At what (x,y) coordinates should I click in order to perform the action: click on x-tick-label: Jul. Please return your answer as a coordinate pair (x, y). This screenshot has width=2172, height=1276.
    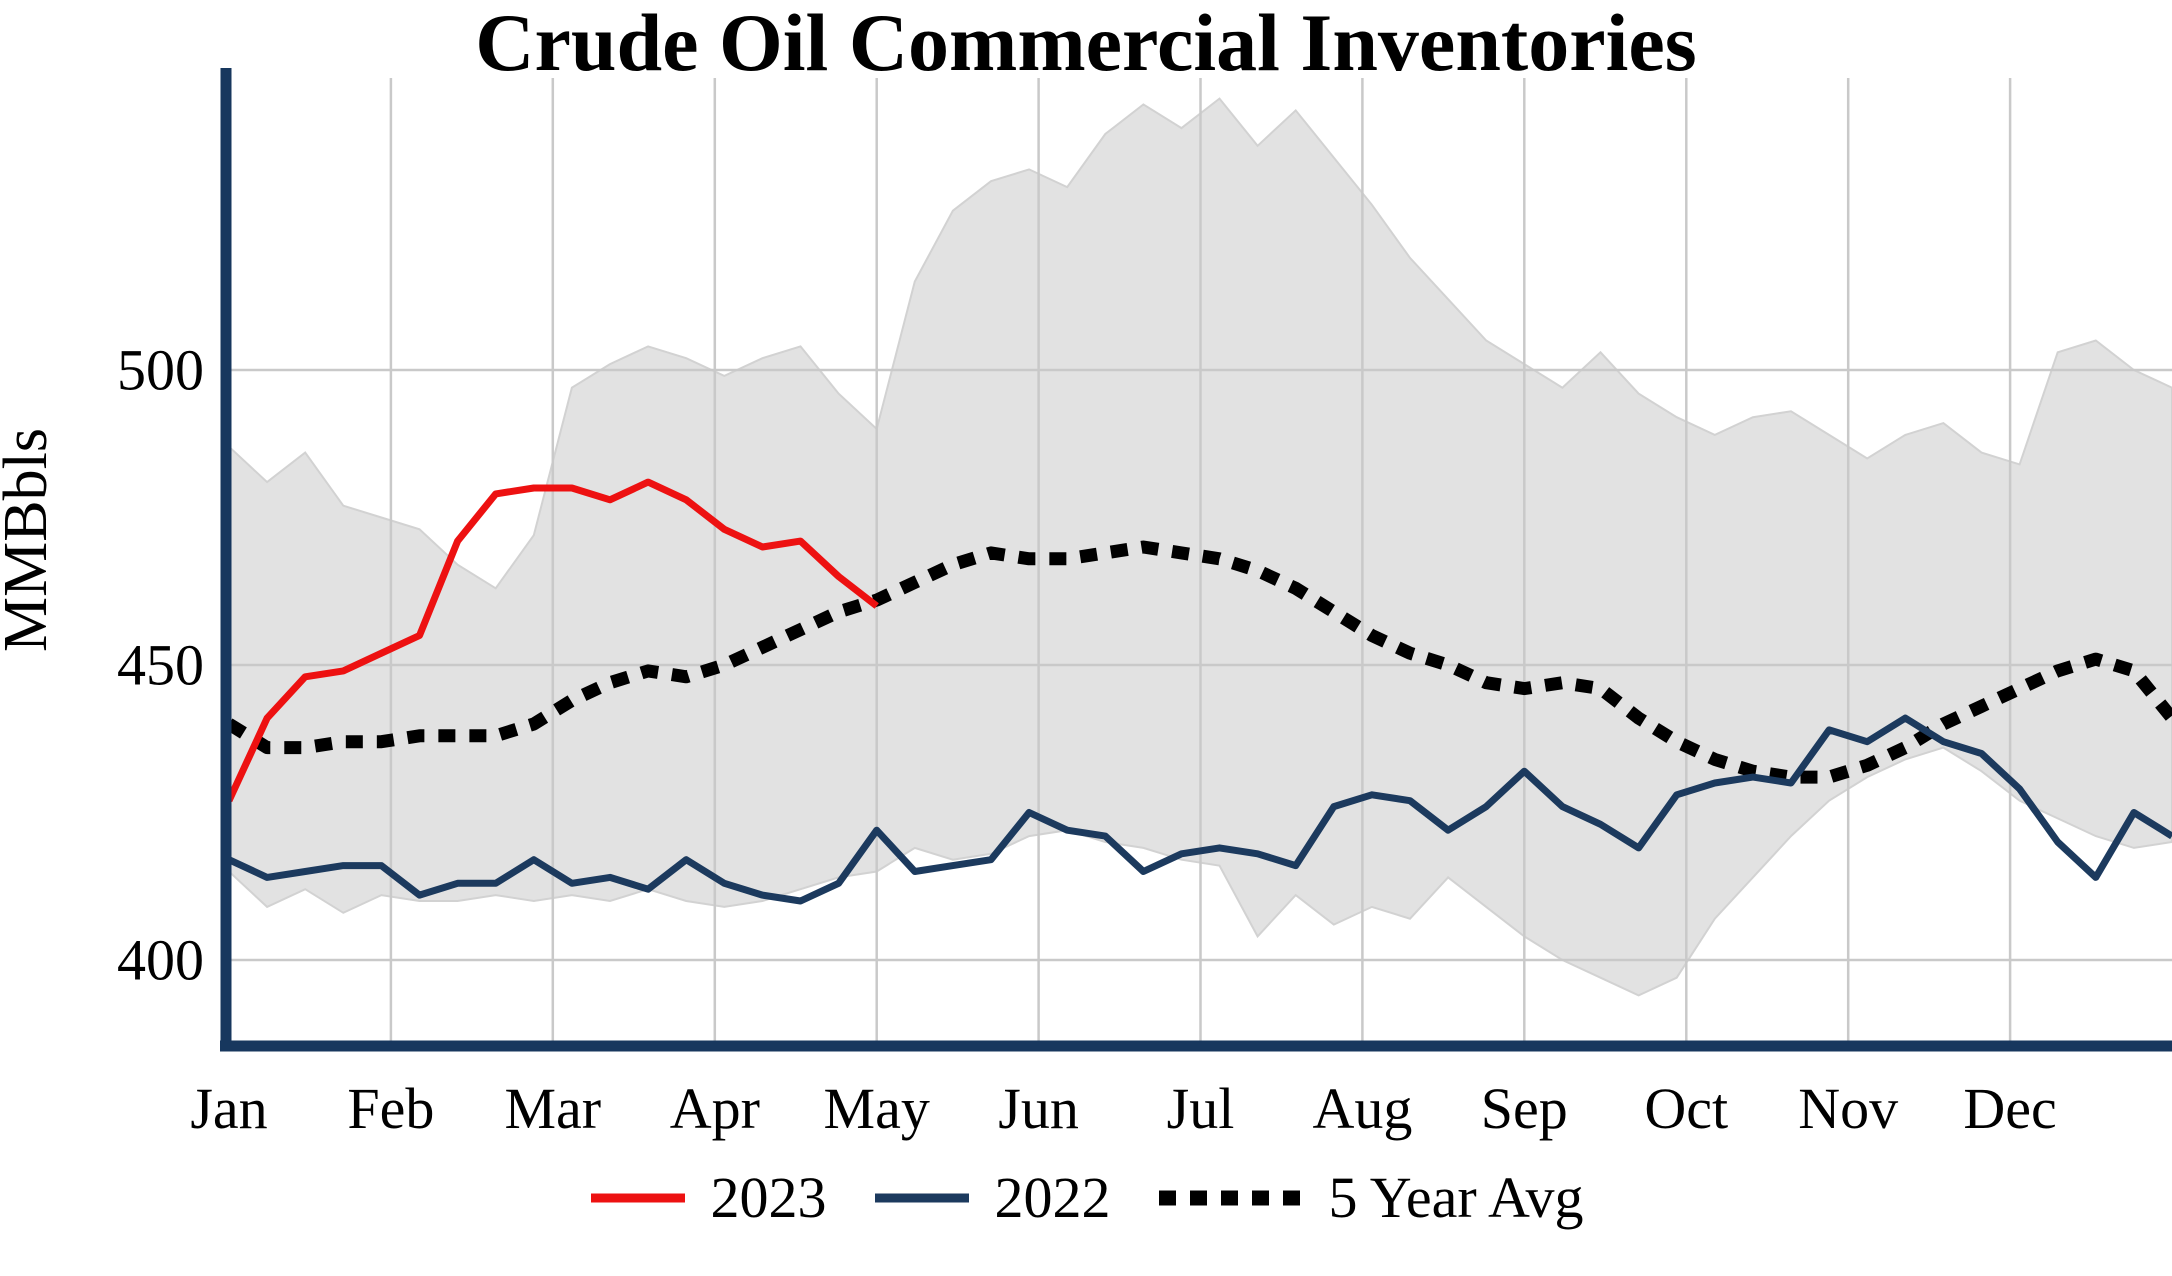
    Looking at the image, I should click on (1201, 1108).